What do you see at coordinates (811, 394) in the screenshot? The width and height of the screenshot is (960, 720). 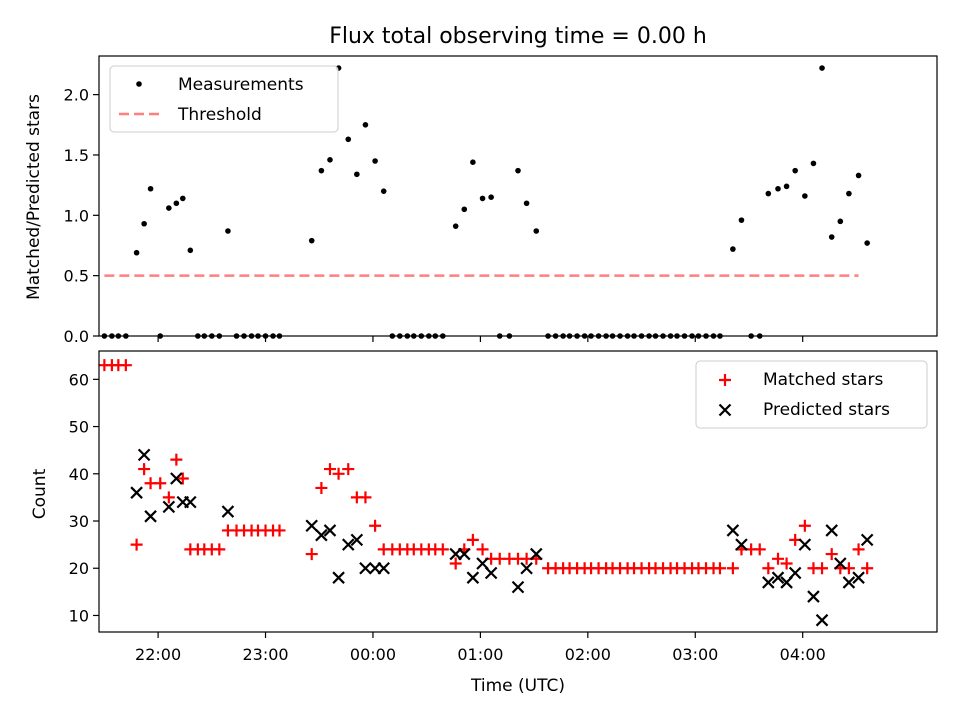 I see `bottom-legend-box` at bounding box center [811, 394].